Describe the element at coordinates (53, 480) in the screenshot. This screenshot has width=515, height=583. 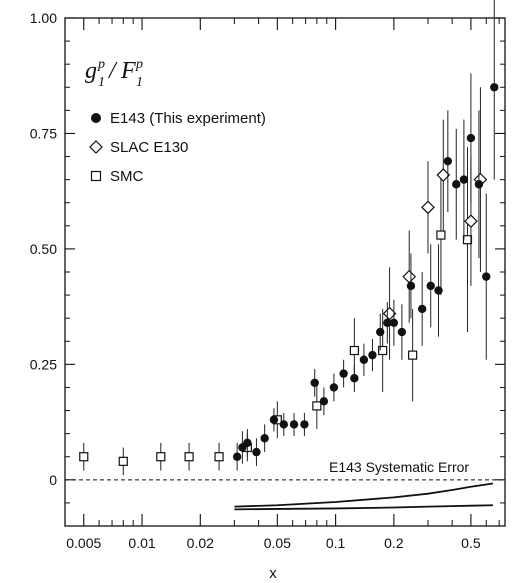
I see `y-tick-label: 0` at that location.